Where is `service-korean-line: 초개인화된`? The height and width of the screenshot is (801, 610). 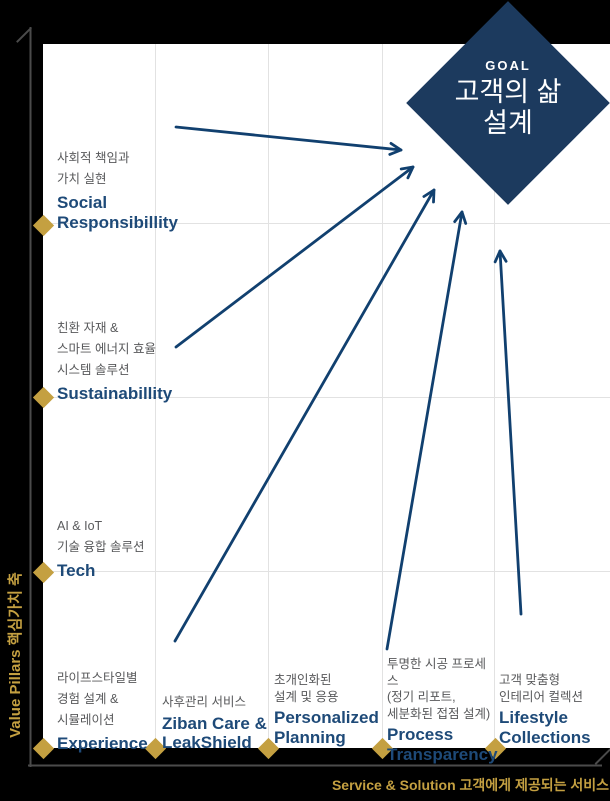 service-korean-line: 초개인화된 is located at coordinates (303, 680).